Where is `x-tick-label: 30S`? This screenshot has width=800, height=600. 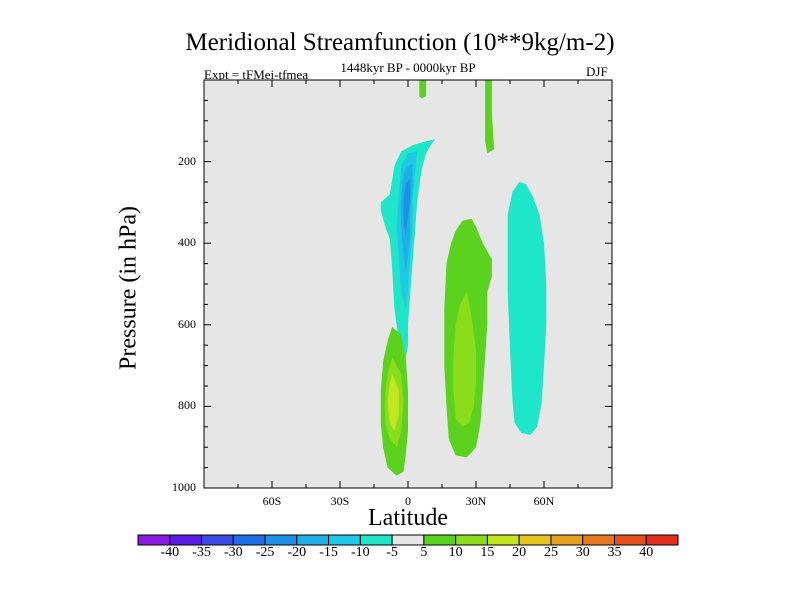
x-tick-label: 30S is located at coordinates (340, 501).